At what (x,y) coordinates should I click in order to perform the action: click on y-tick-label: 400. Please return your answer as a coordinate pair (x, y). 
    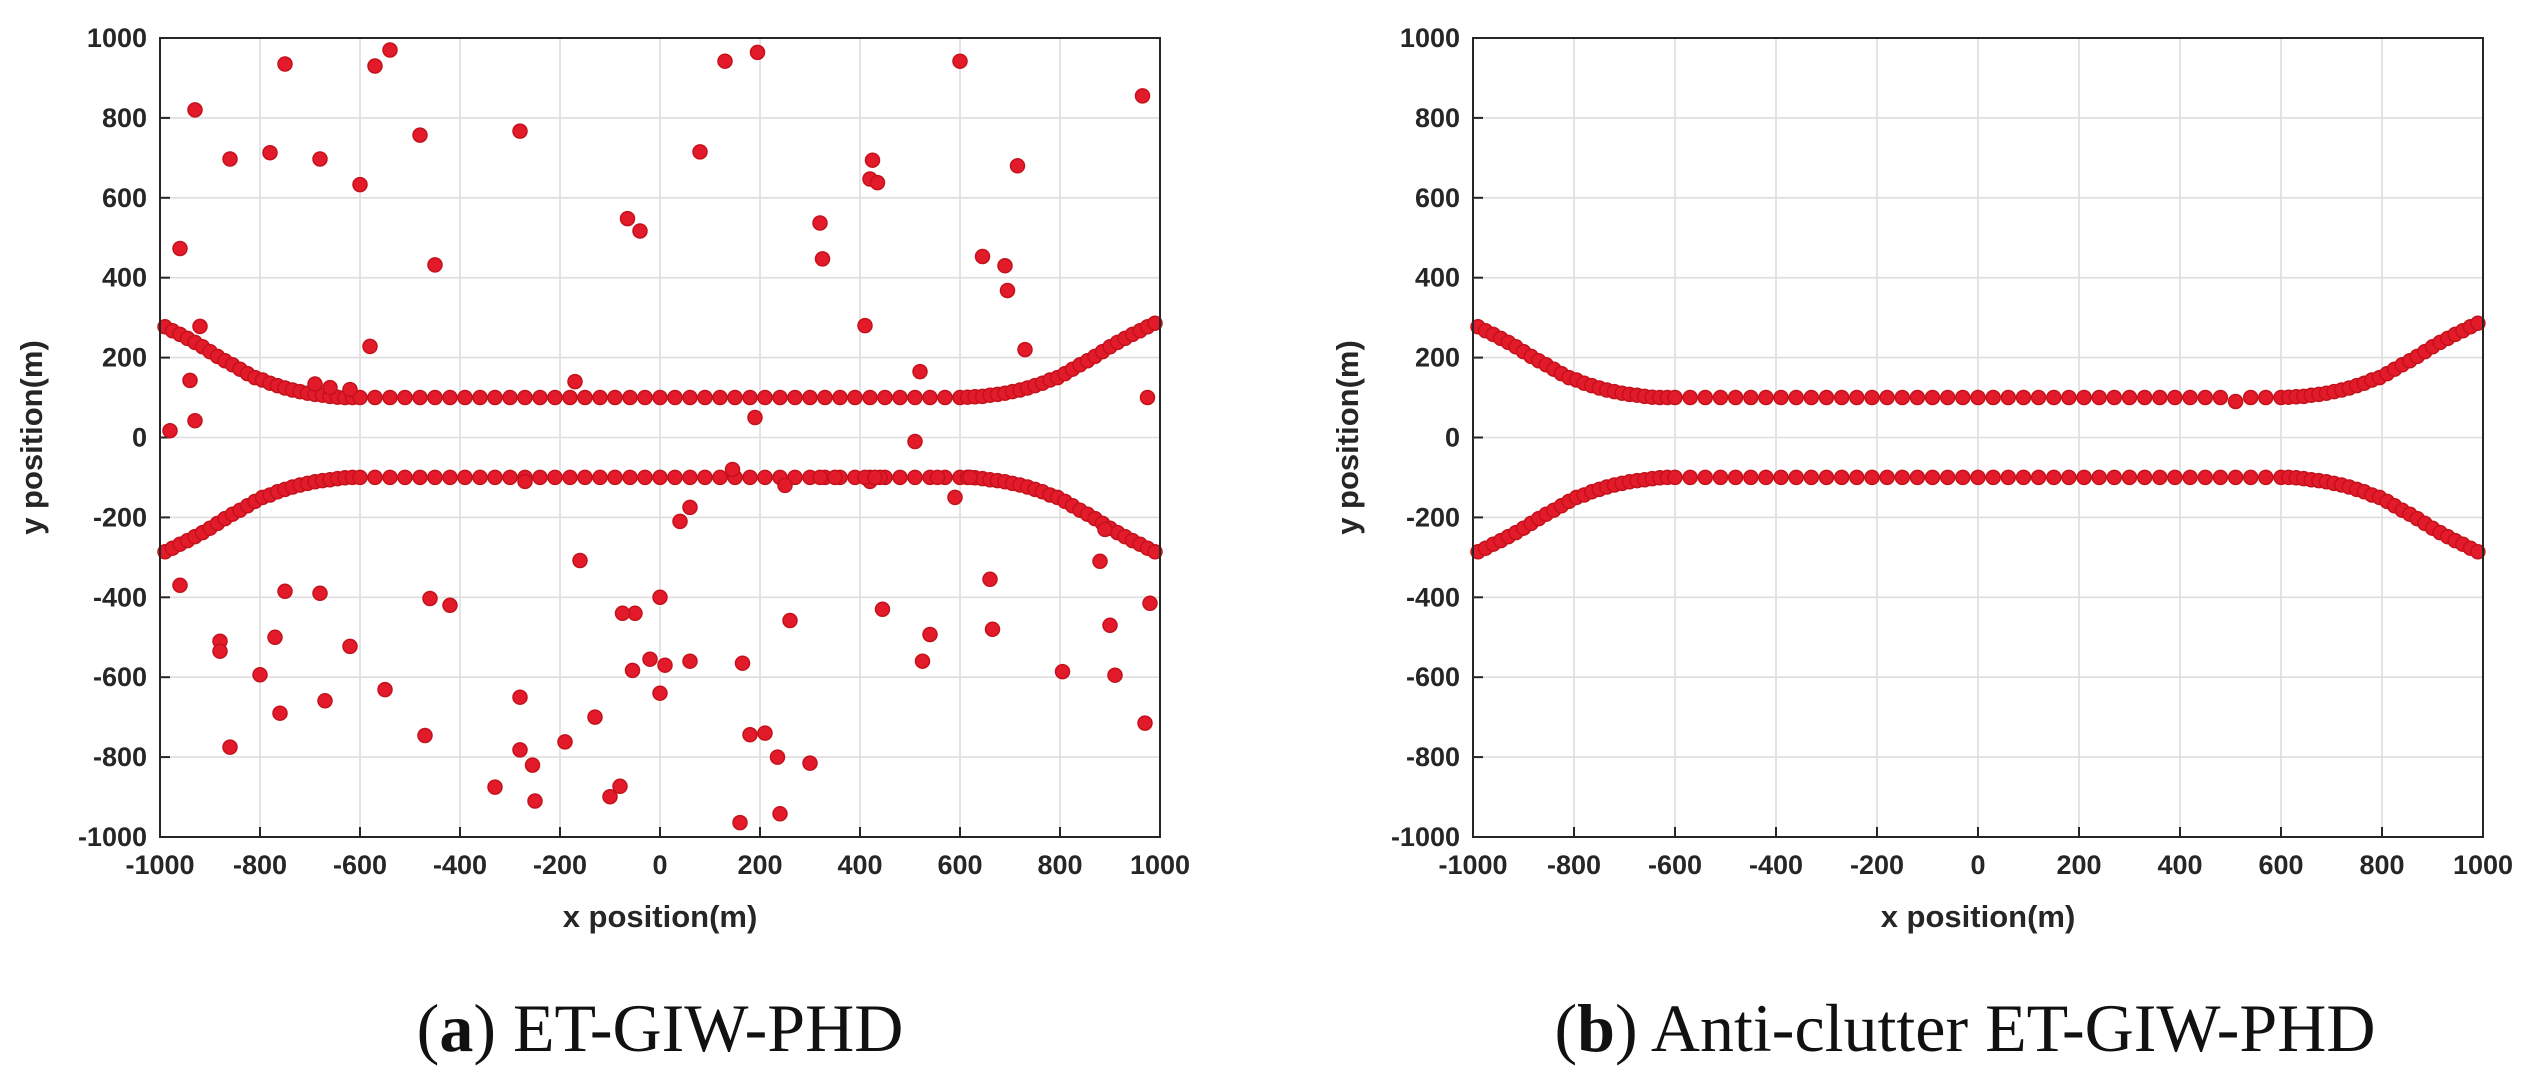
    Looking at the image, I should click on (1437, 278).